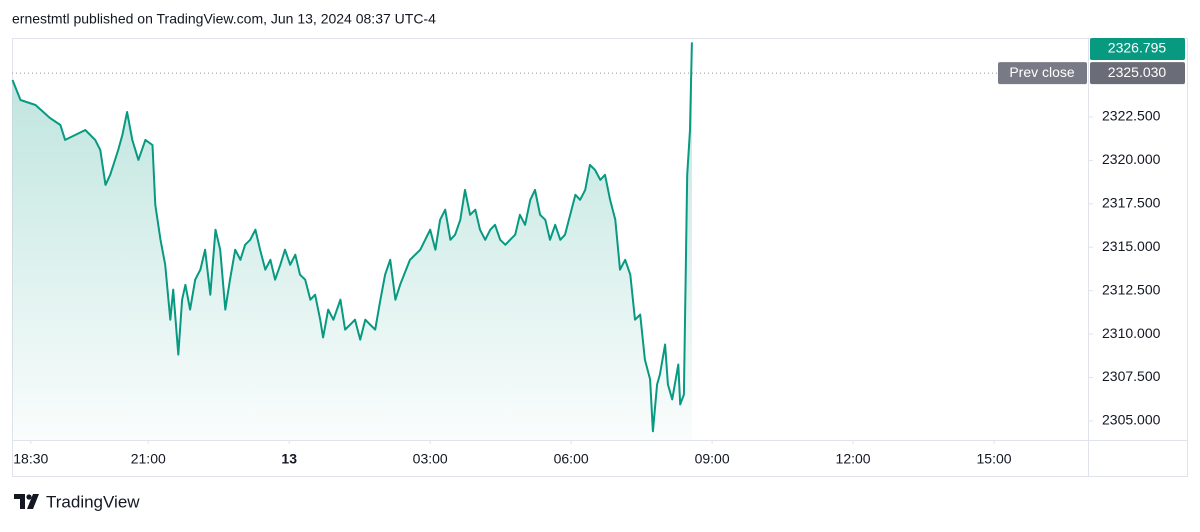 This screenshot has width=1200, height=532. I want to click on y-tick-label: 2322.500, so click(1131, 116).